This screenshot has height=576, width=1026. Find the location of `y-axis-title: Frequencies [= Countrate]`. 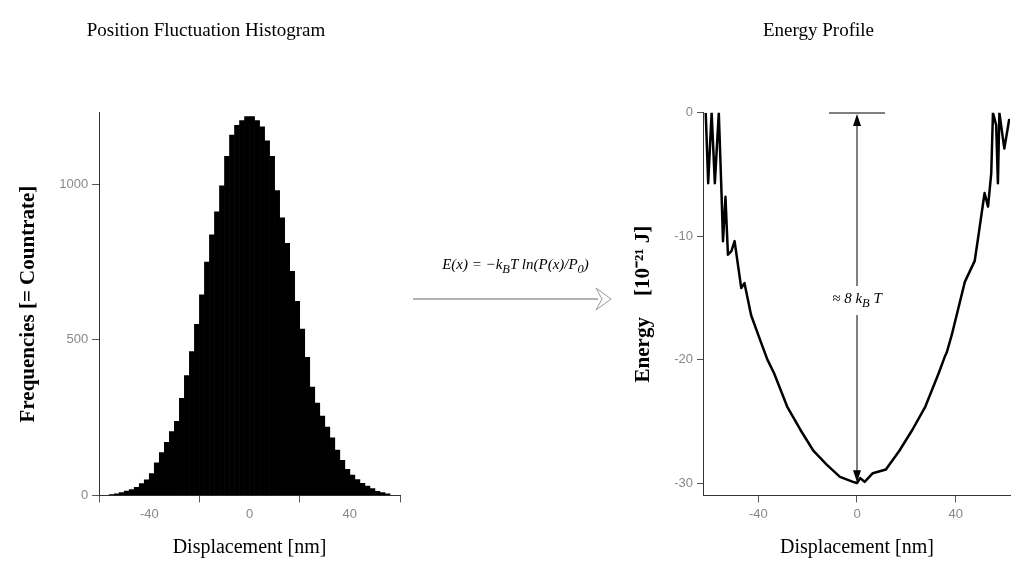

y-axis-title: Frequencies [= Countrate] is located at coordinates (27, 304).